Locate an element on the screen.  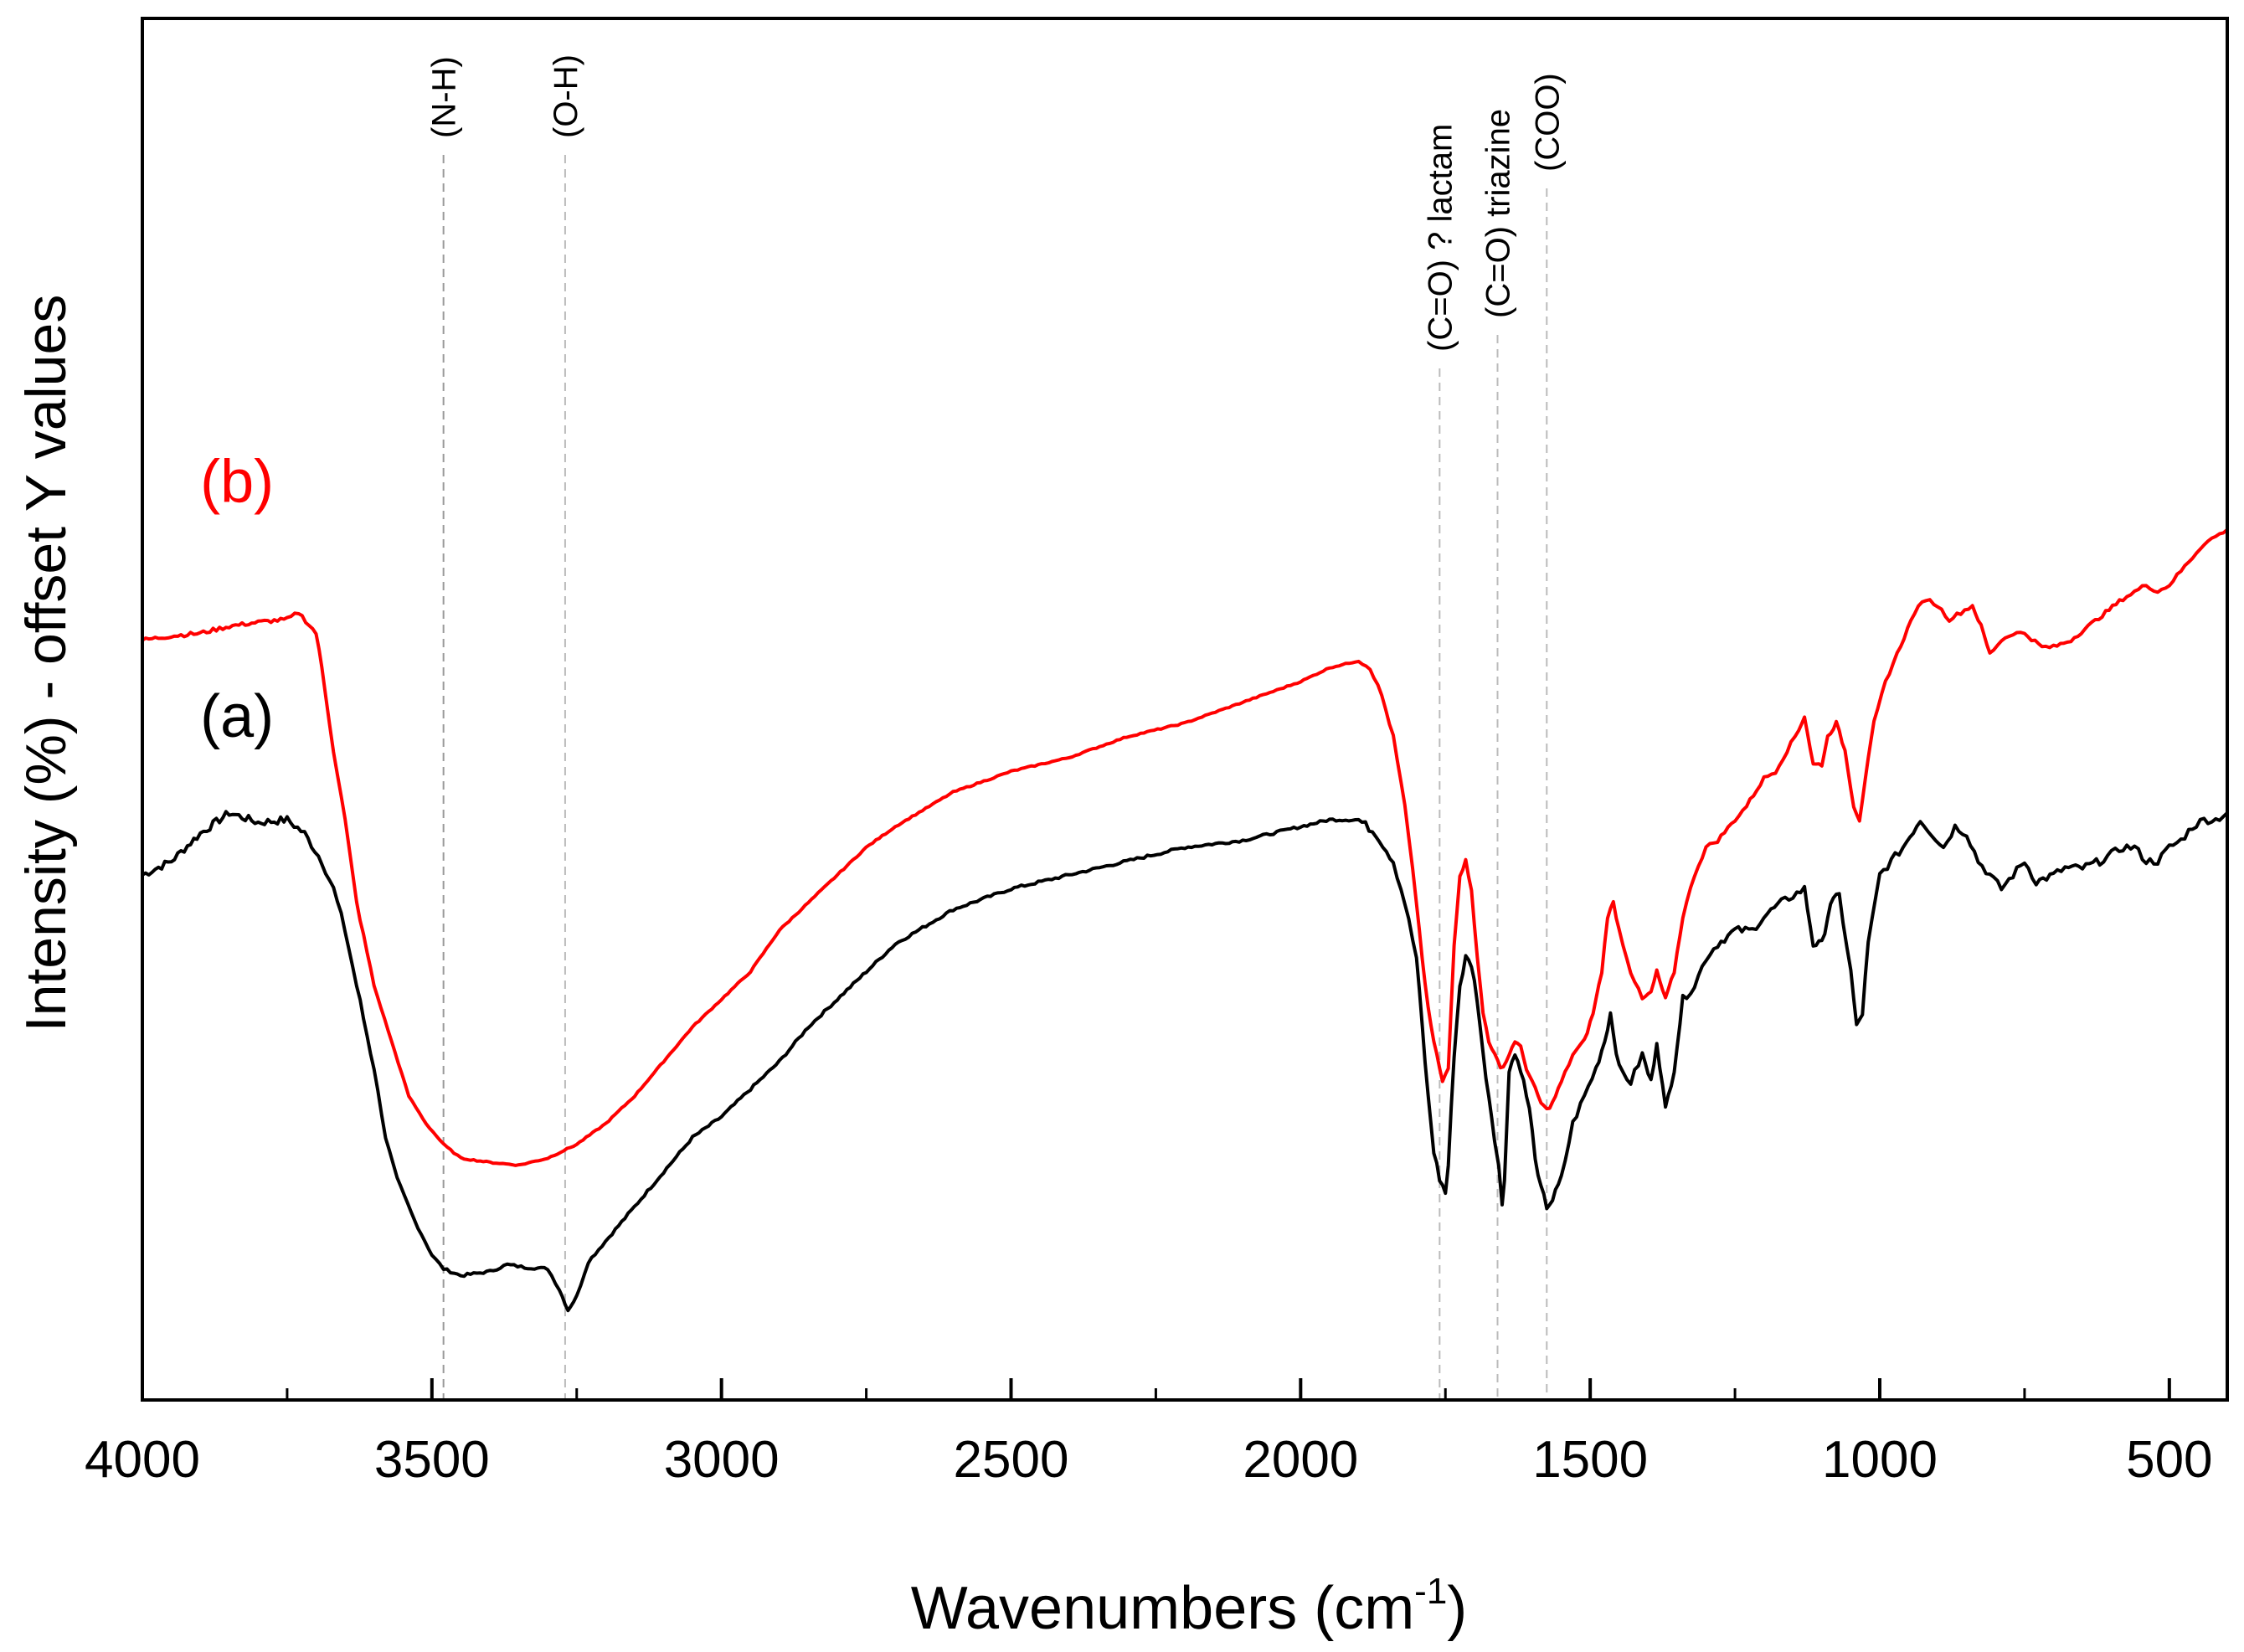
x-tick-label: 1500 is located at coordinates (1590, 1460).